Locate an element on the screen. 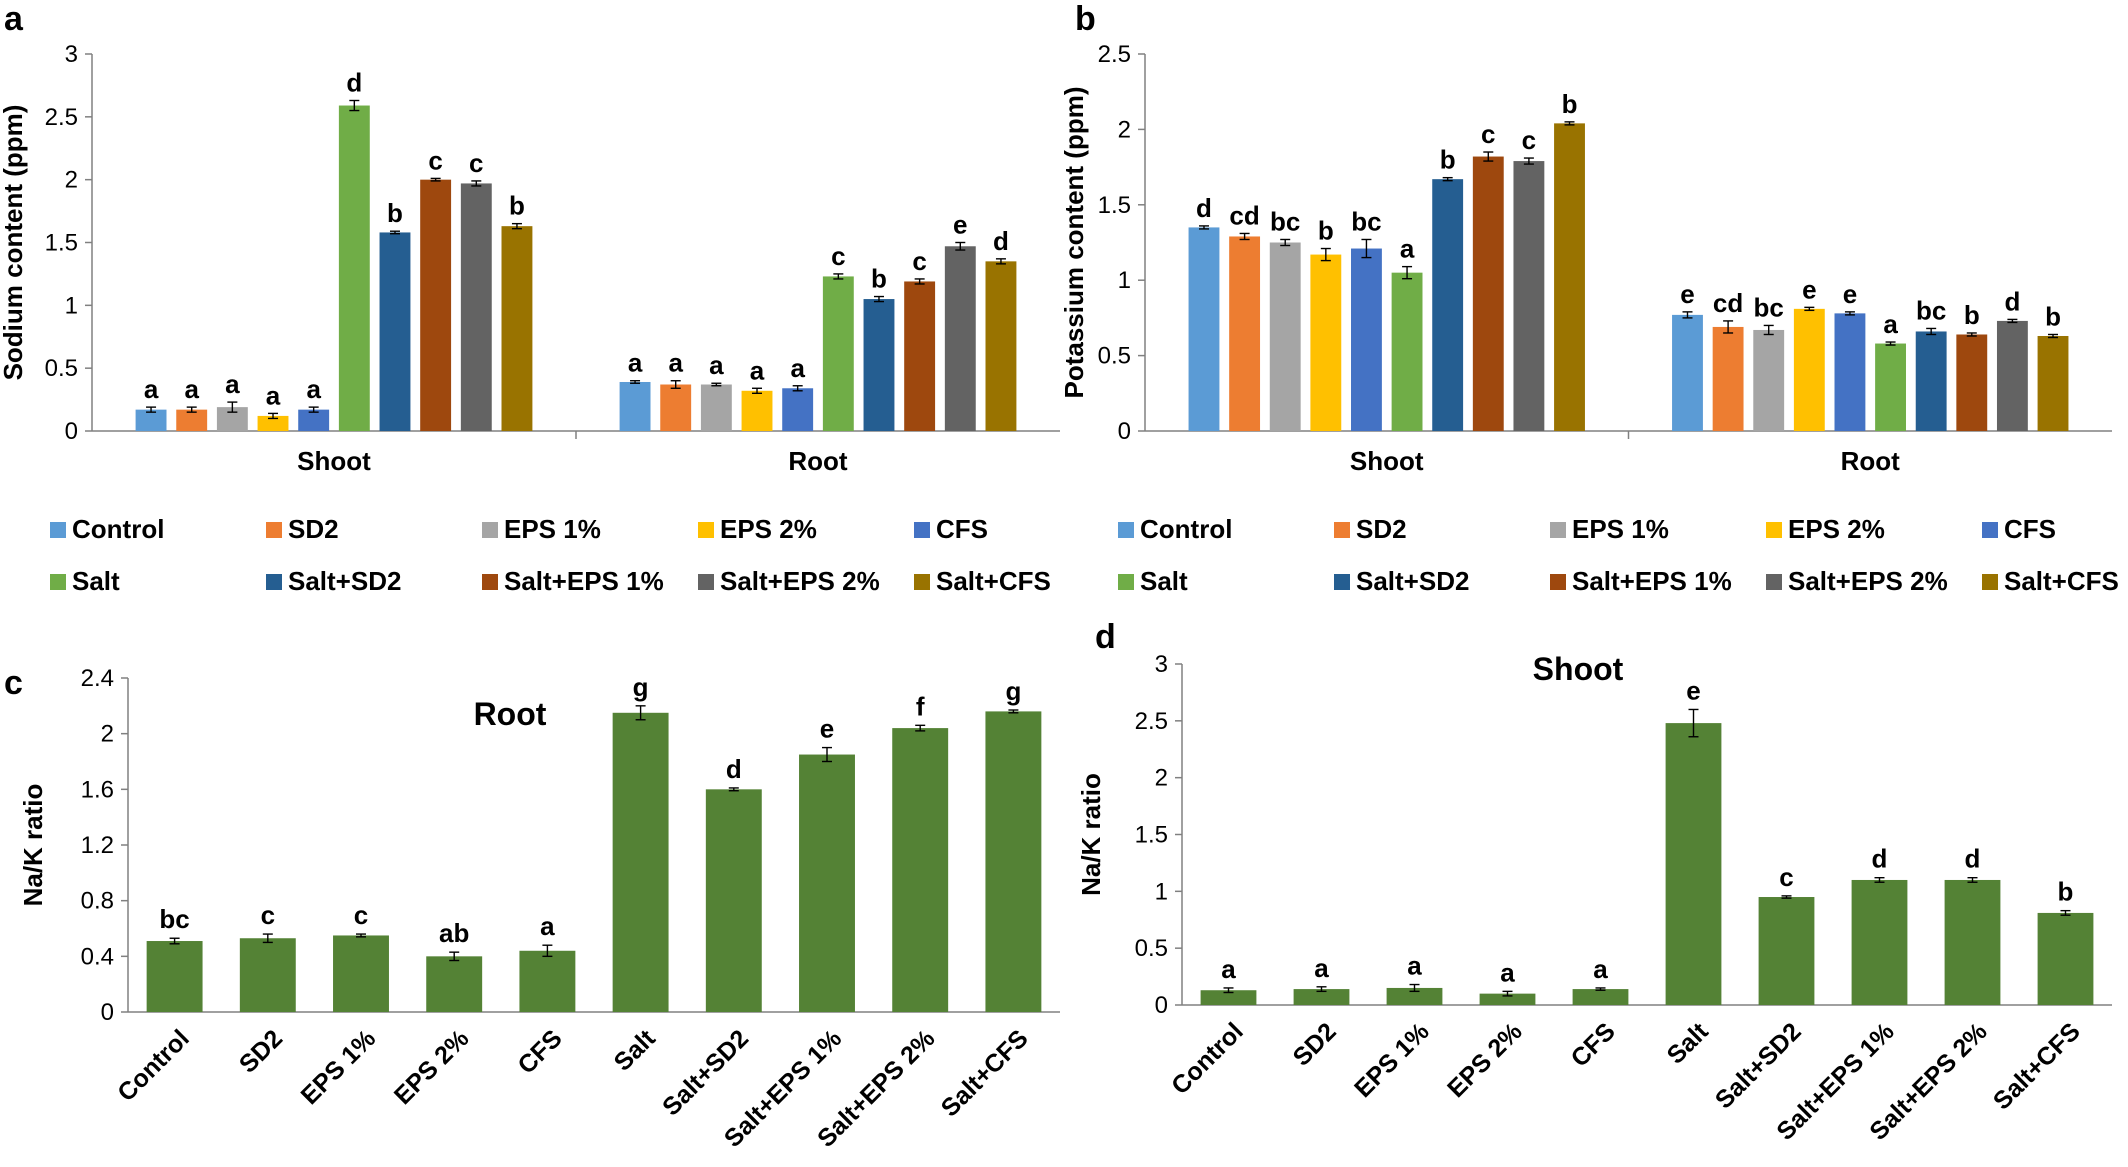 The height and width of the screenshot is (1167, 2128). panel-b-legend-swatch is located at coordinates (1126, 582).